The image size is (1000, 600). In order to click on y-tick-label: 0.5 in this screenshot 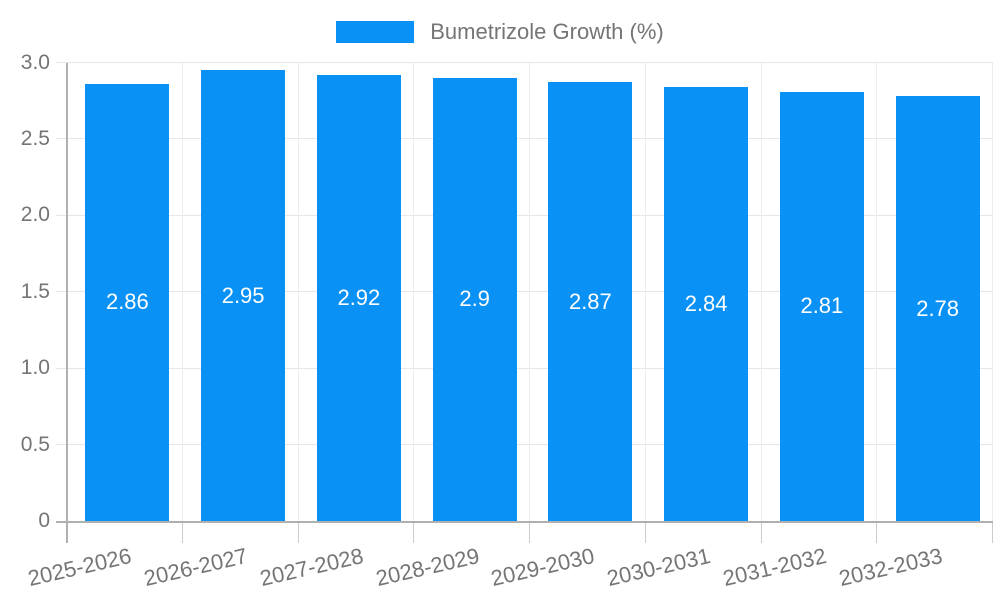, I will do `click(35, 444)`.